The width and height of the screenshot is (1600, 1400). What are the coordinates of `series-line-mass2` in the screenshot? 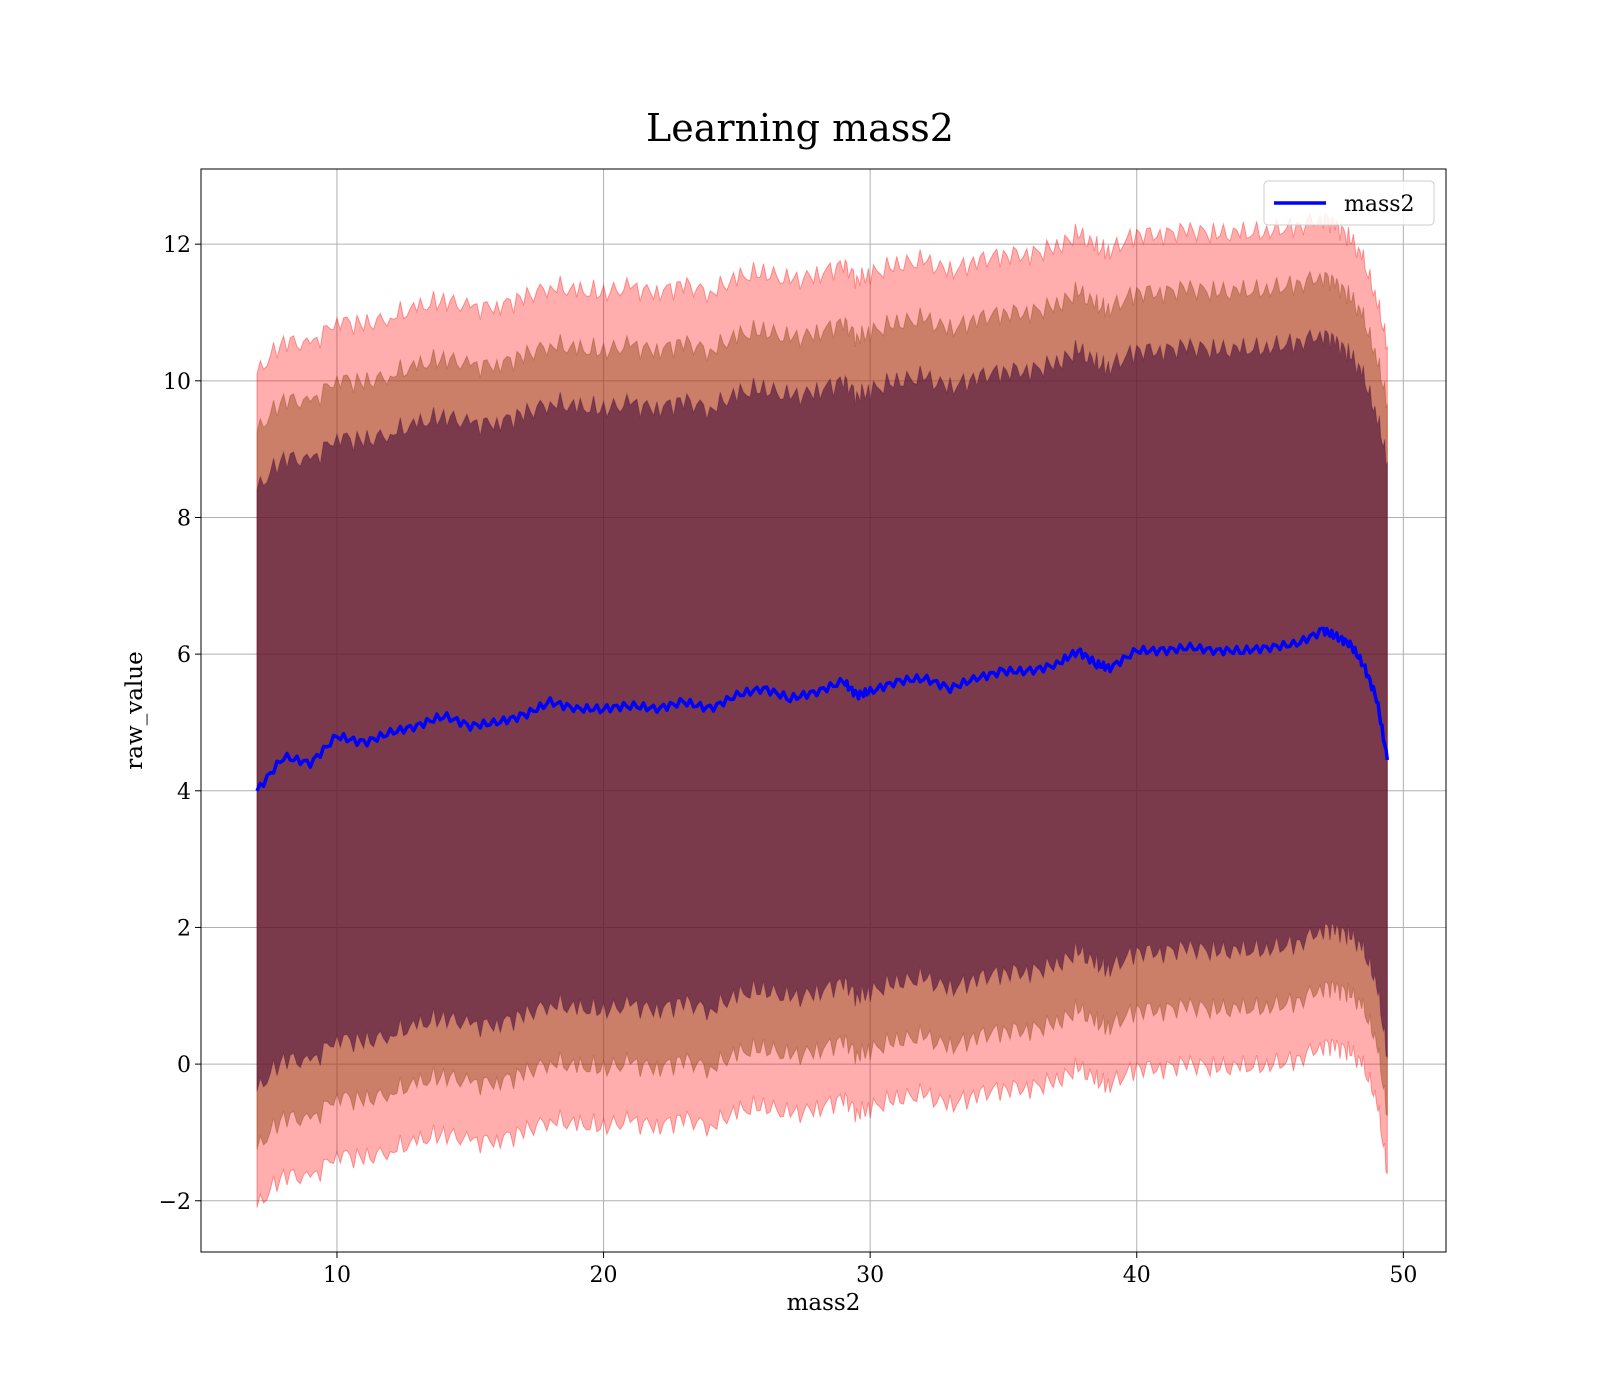 It's located at (822, 709).